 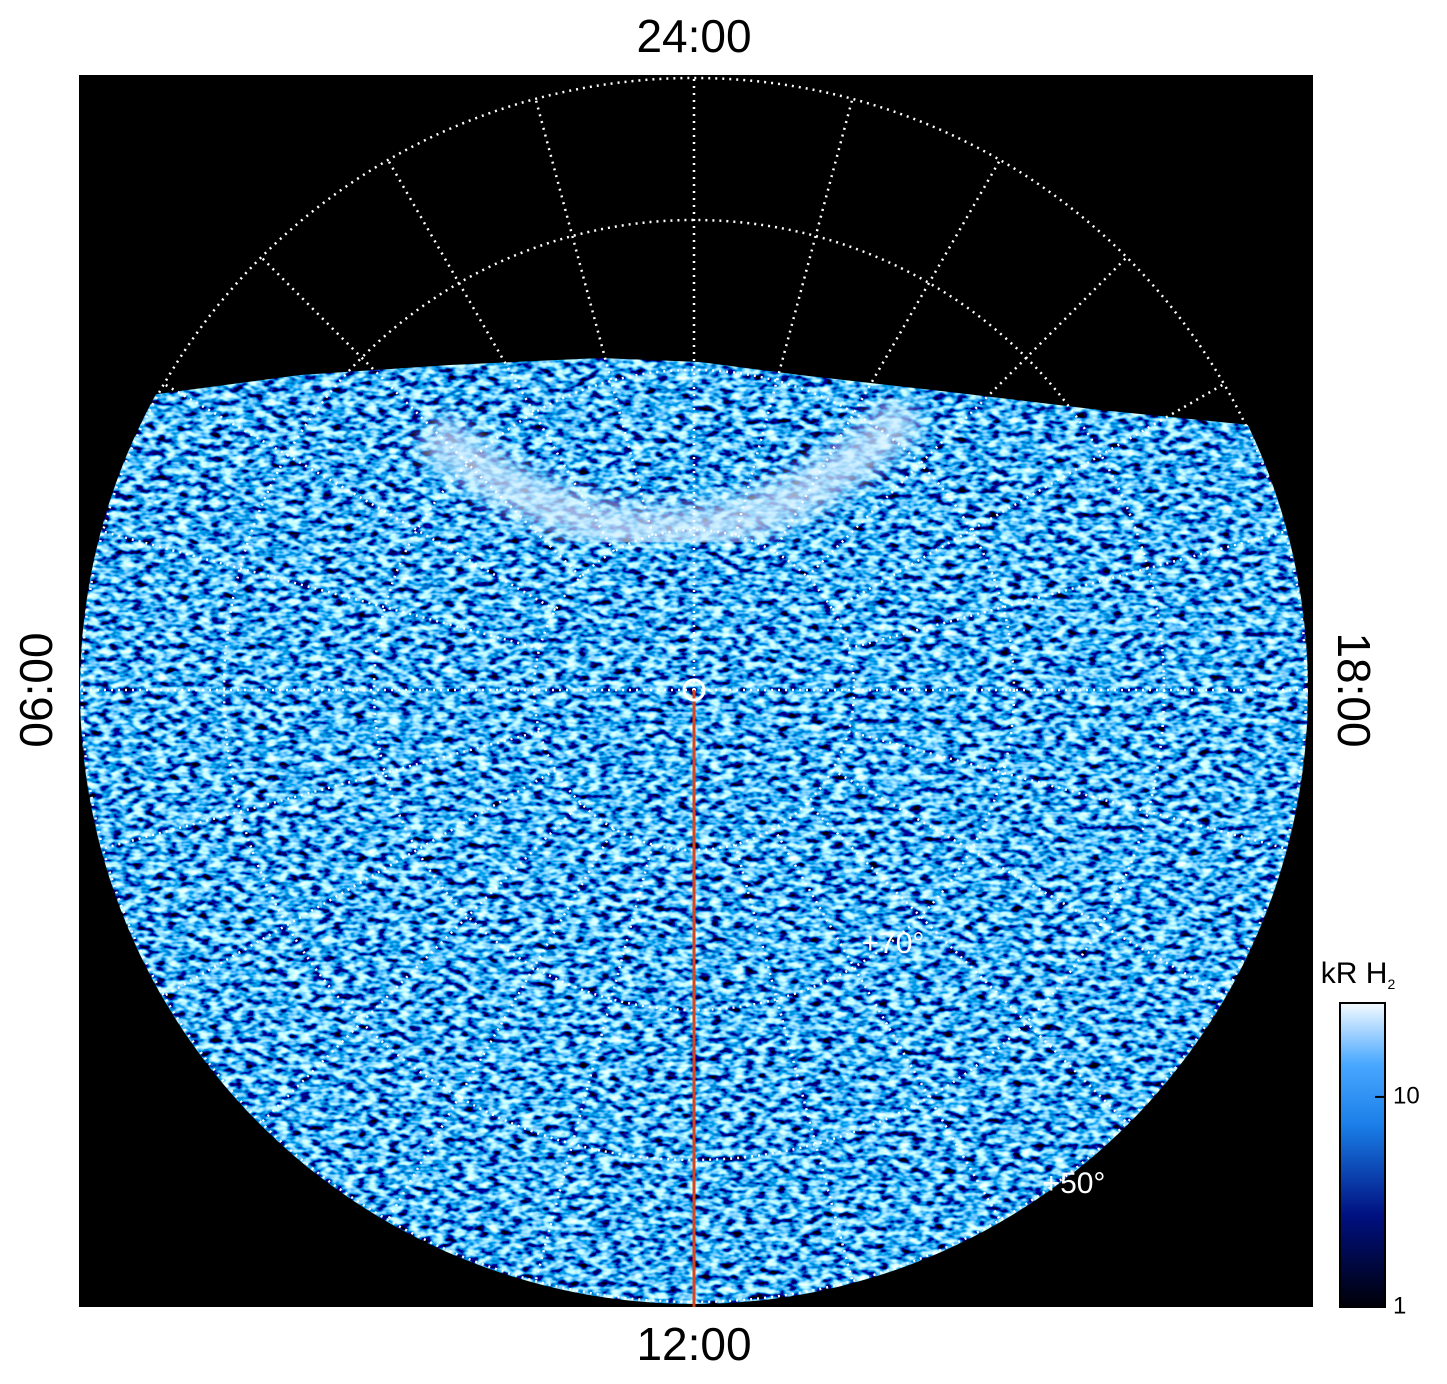 What do you see at coordinates (1391, 984) in the screenshot?
I see `colorbar-title-subscript: 2` at bounding box center [1391, 984].